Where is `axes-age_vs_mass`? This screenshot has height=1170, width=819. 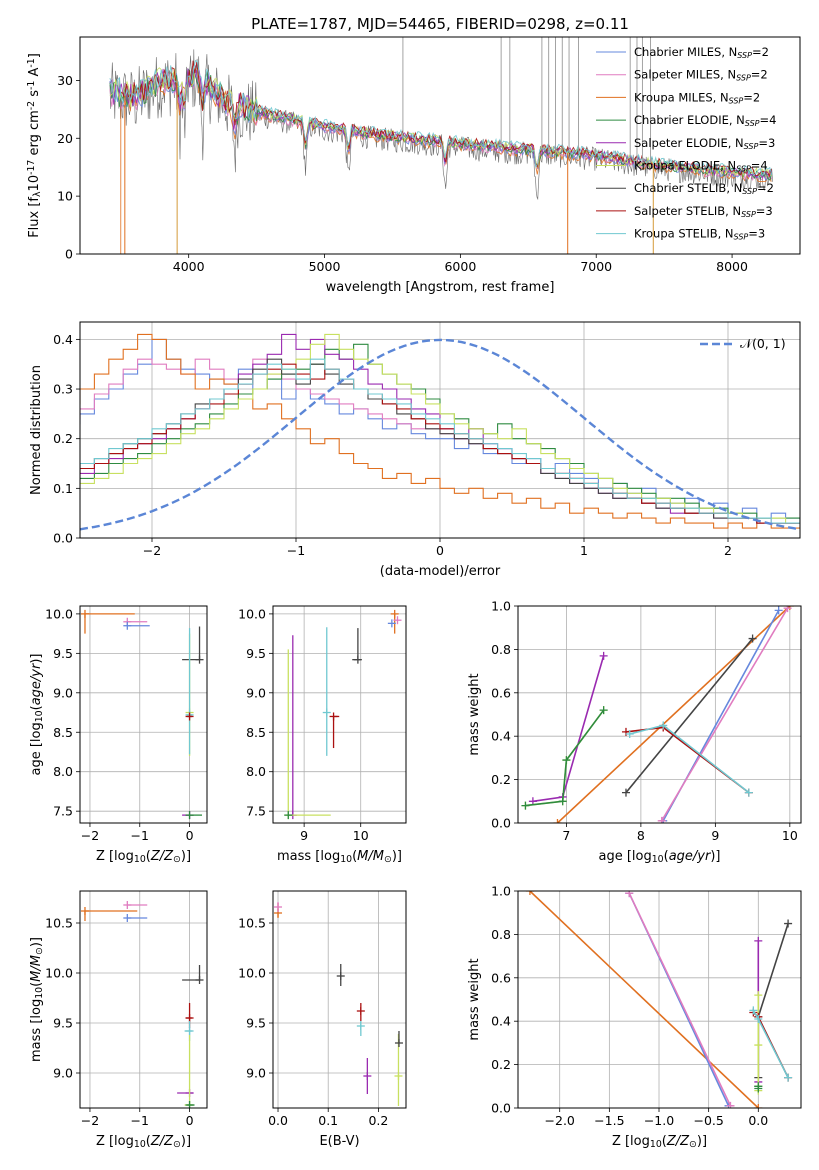
axes-age_vs_mass is located at coordinates (339, 714).